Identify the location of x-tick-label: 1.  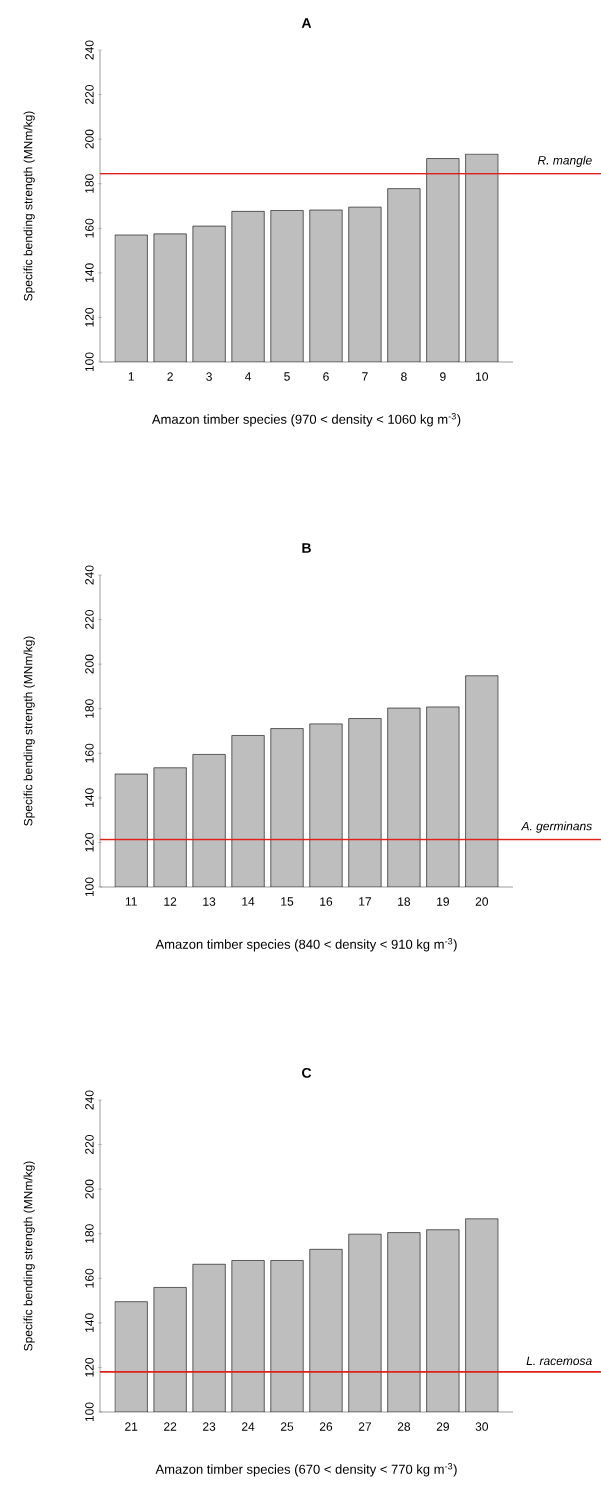
(131, 376).